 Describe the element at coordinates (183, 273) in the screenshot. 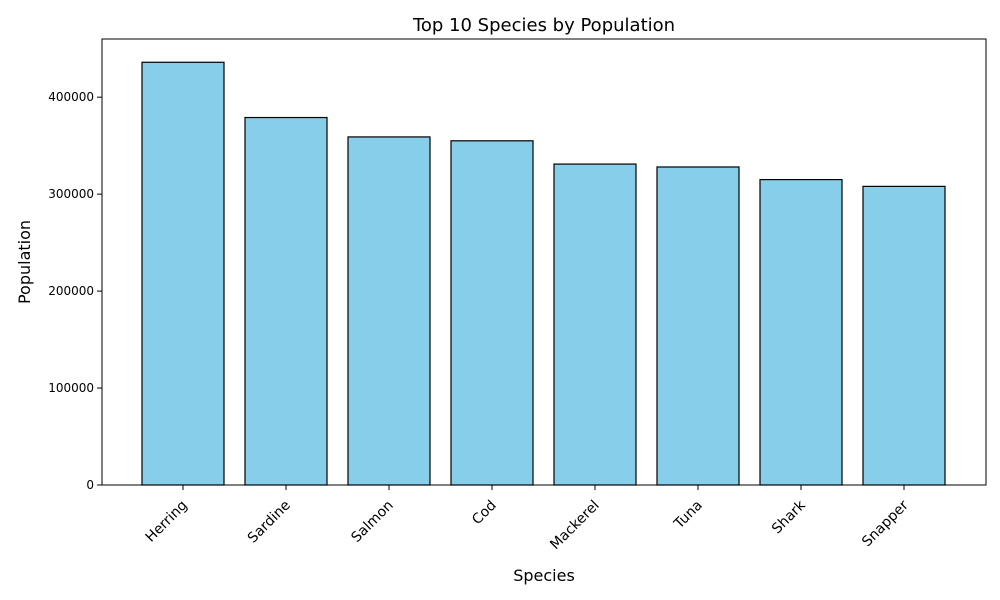

I see `bar-herring` at that location.